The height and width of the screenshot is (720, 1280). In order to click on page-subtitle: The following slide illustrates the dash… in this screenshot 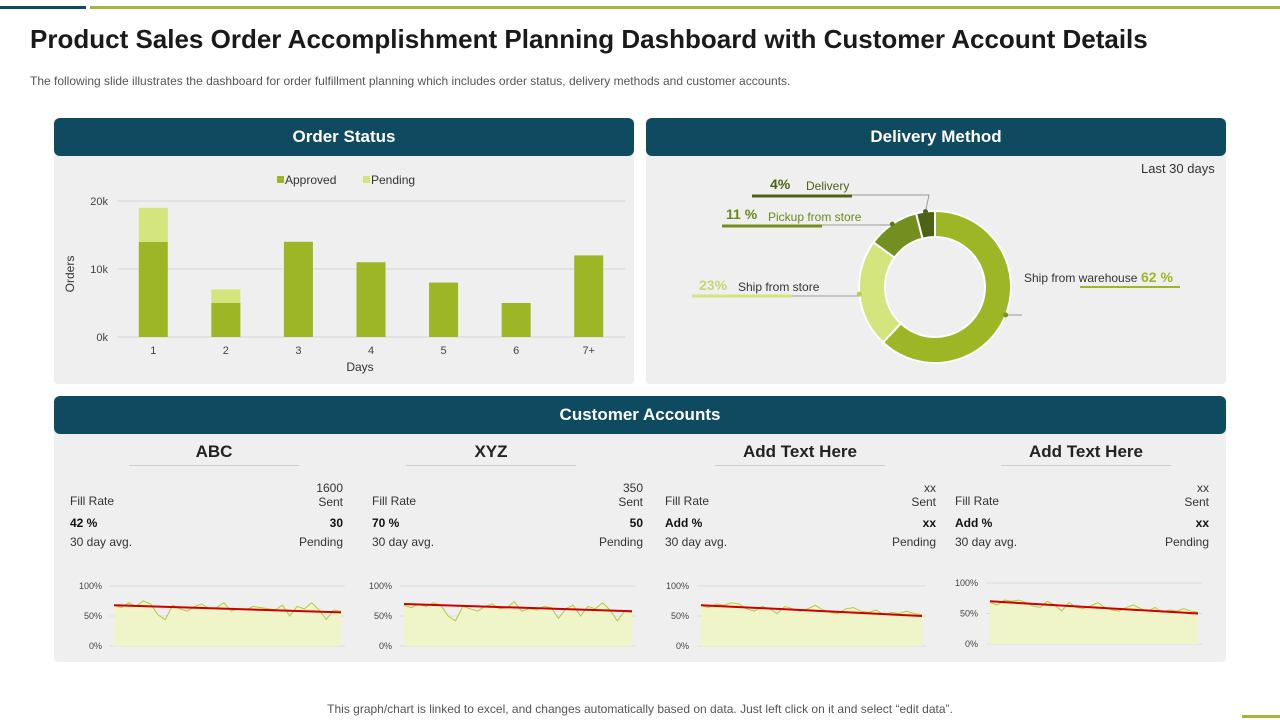, I will do `click(410, 81)`.